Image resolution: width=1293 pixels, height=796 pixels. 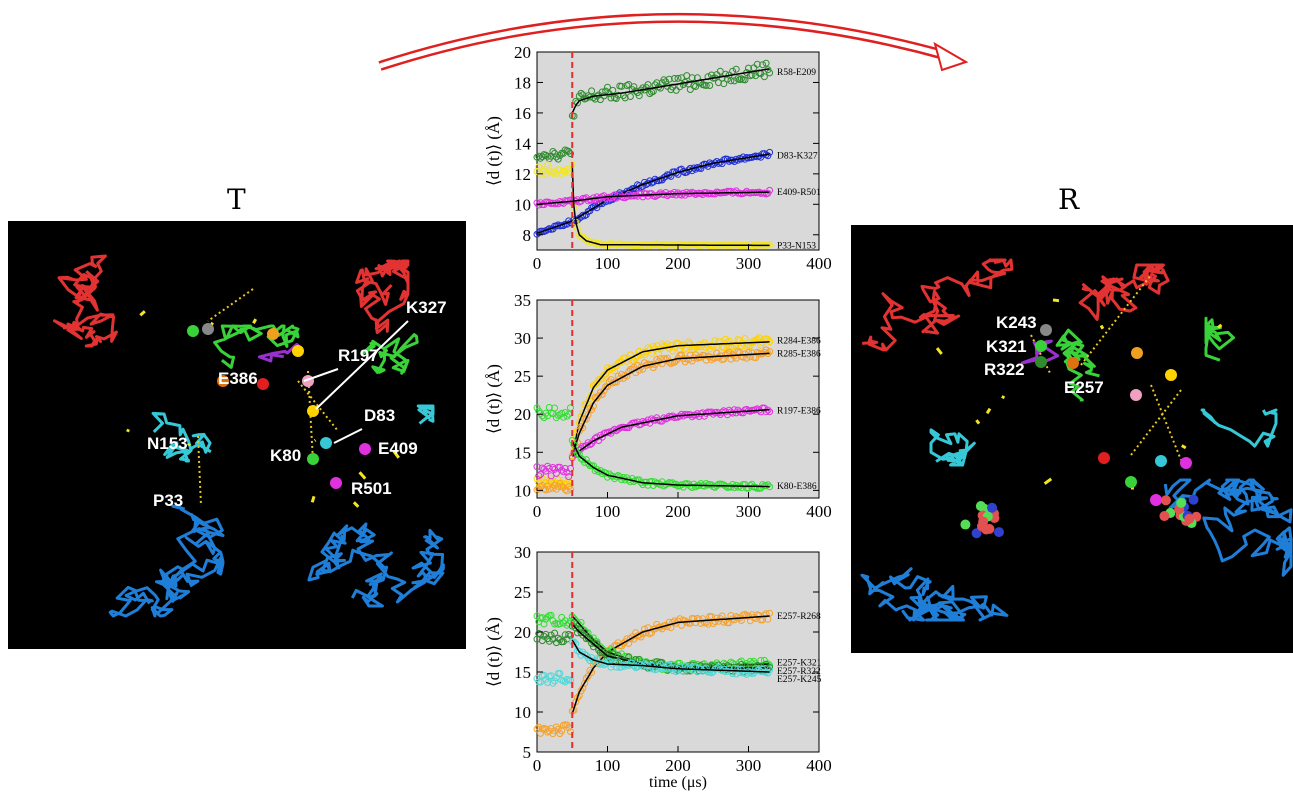 What do you see at coordinates (522, 592) in the screenshot?
I see `y-tick-label: 25` at bounding box center [522, 592].